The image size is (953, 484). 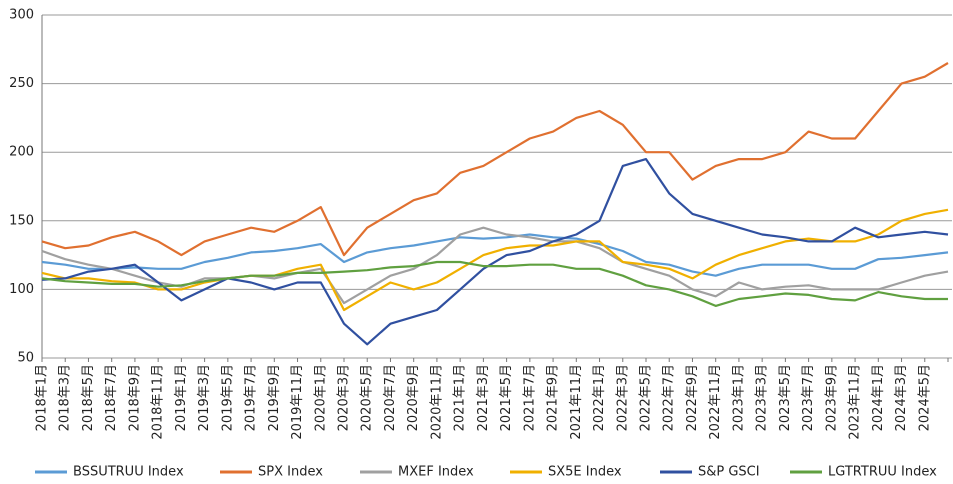 What do you see at coordinates (878, 397) in the screenshot?
I see `x-tick-label: 2024年1月` at bounding box center [878, 397].